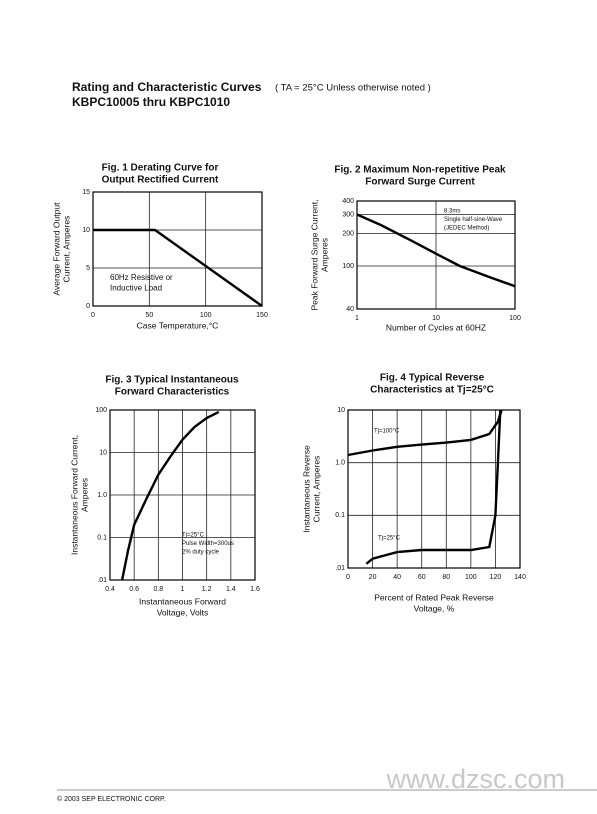 Image resolution: width=597 pixels, height=814 pixels. I want to click on x-axis-label: Voltage, %, so click(434, 608).